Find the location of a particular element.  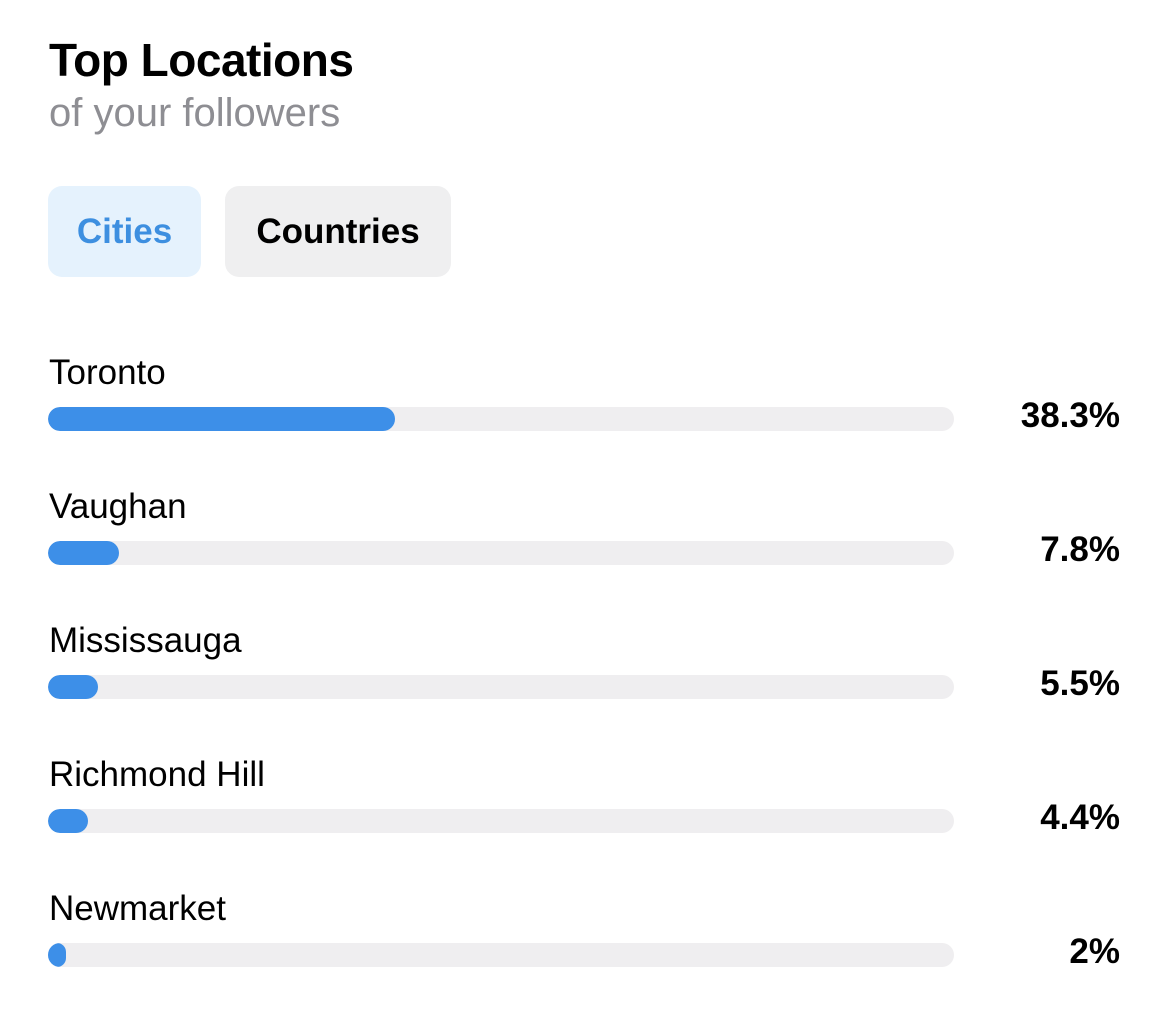

location-name: Toronto is located at coordinates (107, 372).